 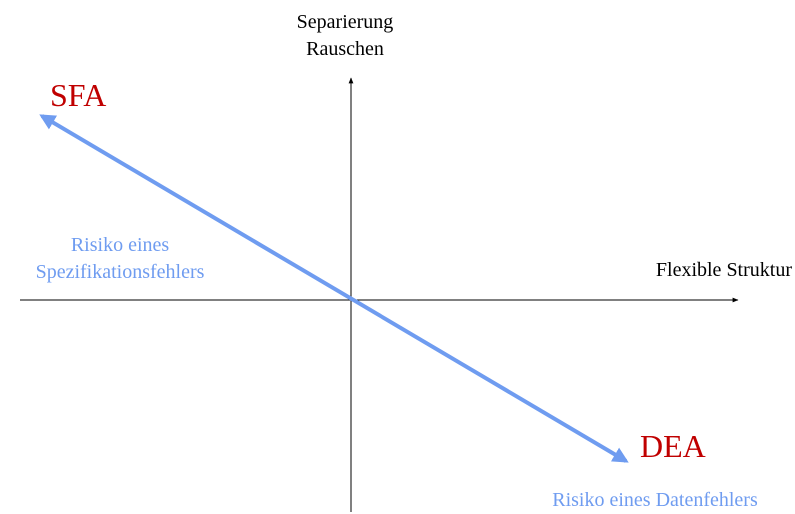 What do you see at coordinates (655, 500) in the screenshot?
I see `risk-label: Risiko eines Datenfehlers` at bounding box center [655, 500].